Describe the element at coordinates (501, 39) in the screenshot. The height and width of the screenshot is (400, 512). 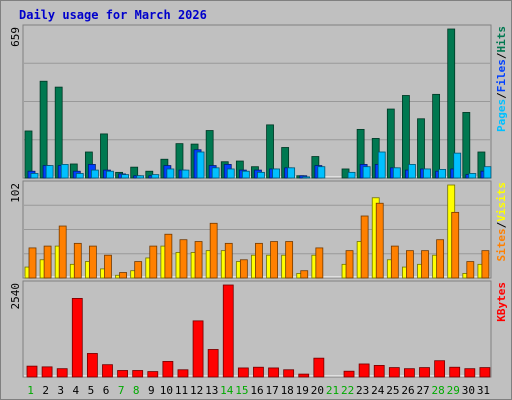
I see `series-label-part: Hits` at that location.